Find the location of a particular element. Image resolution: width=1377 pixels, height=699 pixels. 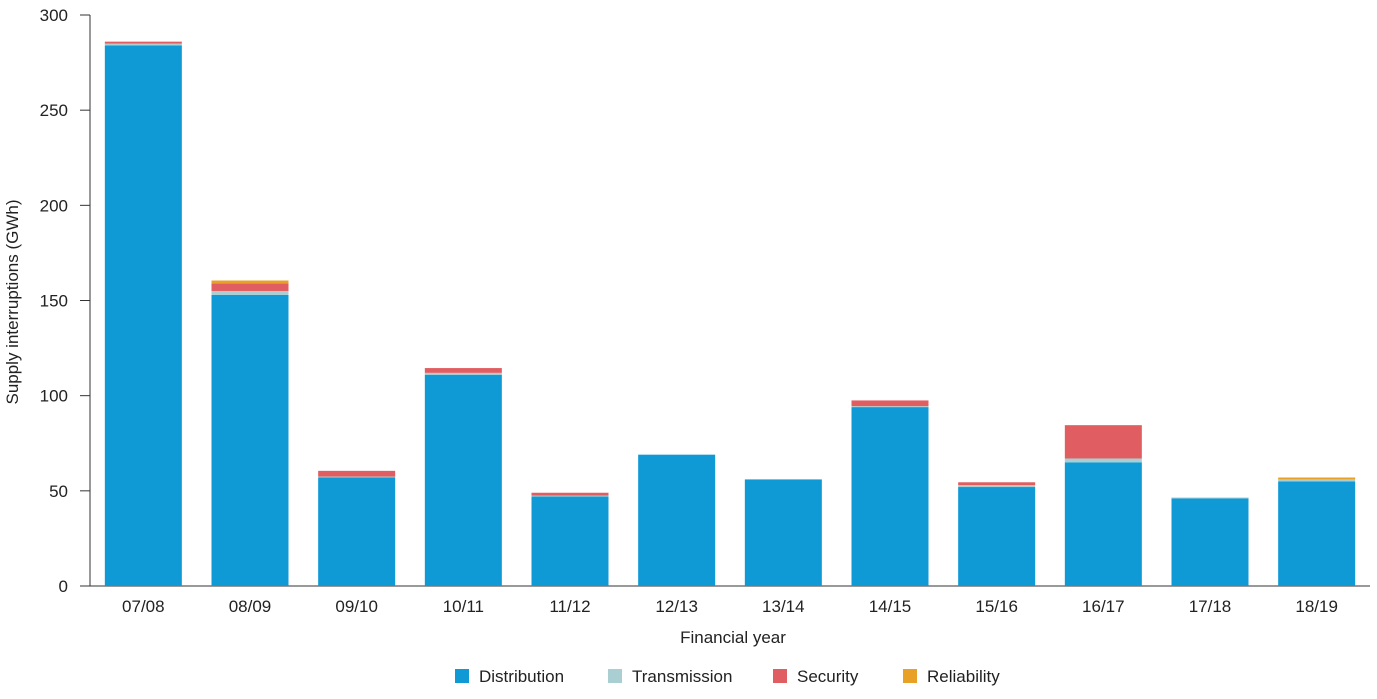

legend-label-reliability: Reliability is located at coordinates (963, 676).